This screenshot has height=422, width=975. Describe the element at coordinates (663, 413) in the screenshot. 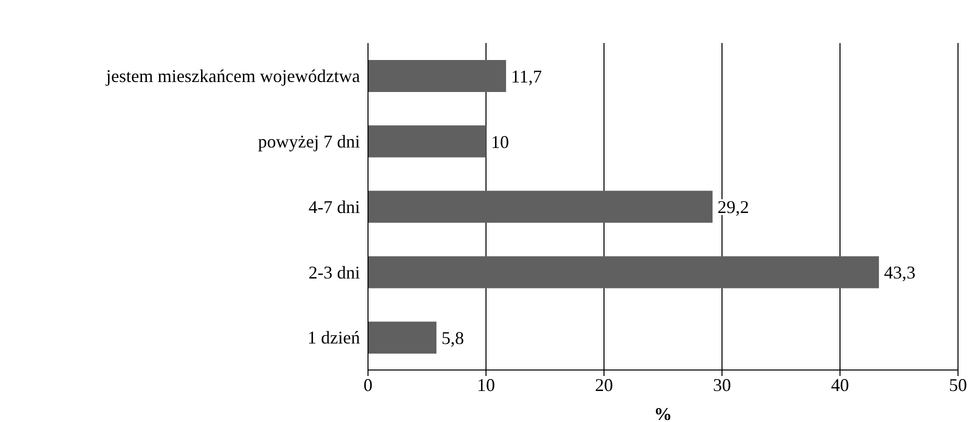

I see `x-axis-title: %` at that location.